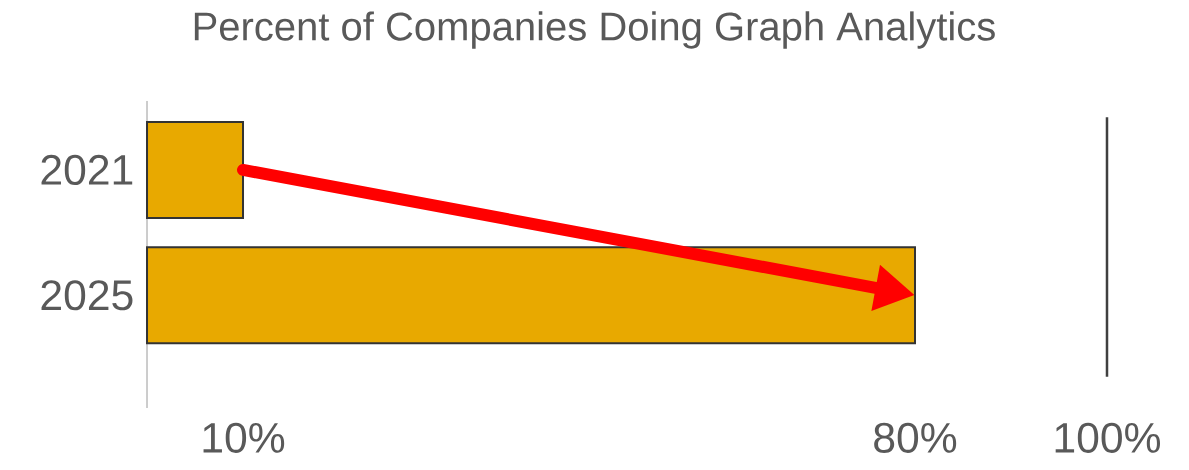 The height and width of the screenshot is (470, 1189). Describe the element at coordinates (87, 170) in the screenshot. I see `y-tick-label: 2021` at that location.